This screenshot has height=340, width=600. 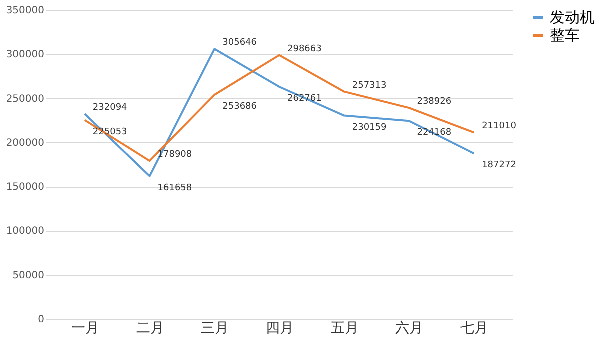 I want to click on y-tick-label: 0, so click(x=41, y=320).